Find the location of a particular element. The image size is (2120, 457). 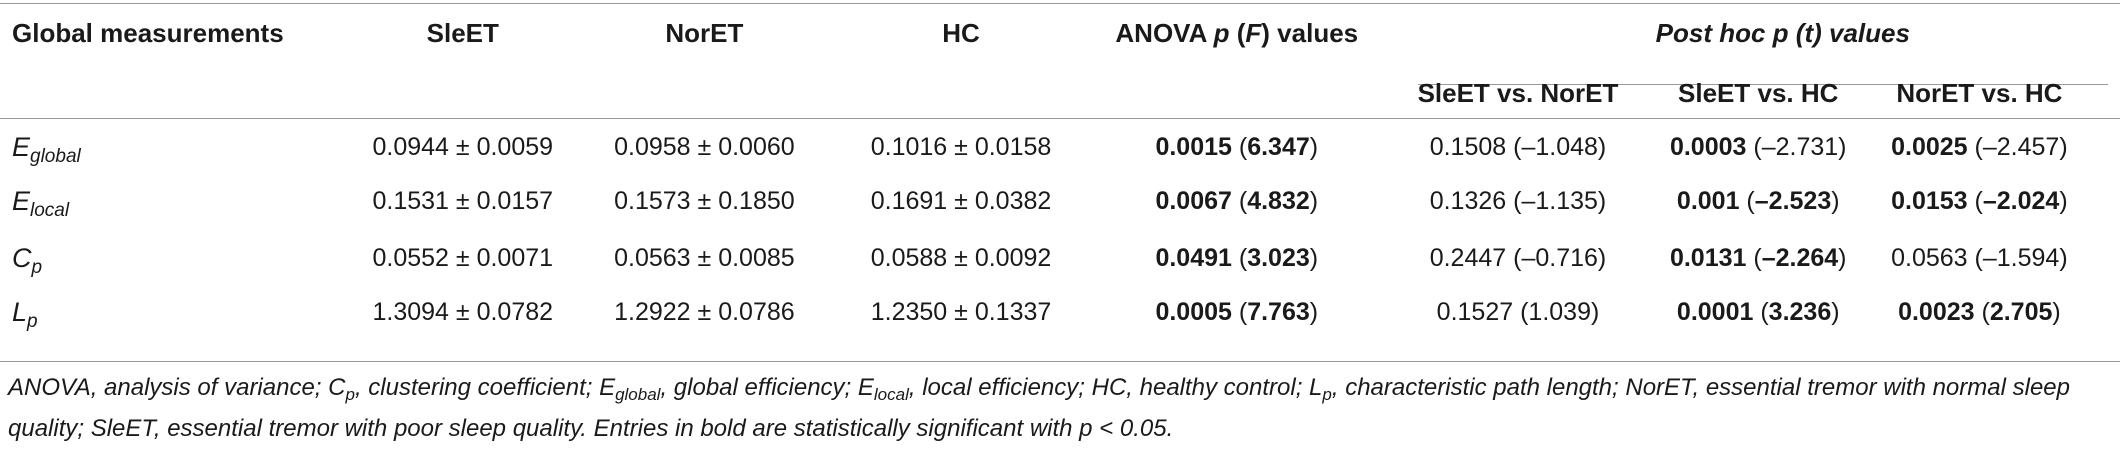

cell-noret: 0.0958 ± 0.0060 is located at coordinates (704, 147).